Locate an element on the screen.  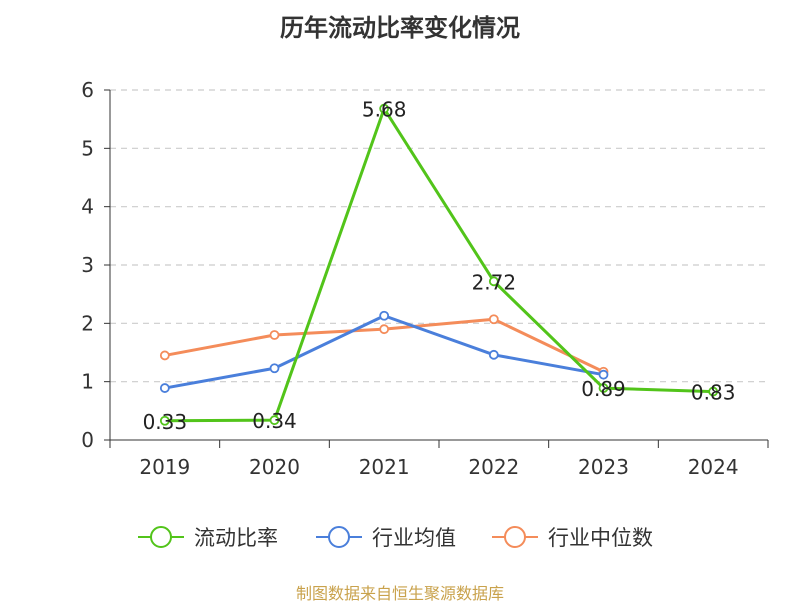
x-tick-label: 2024 is located at coordinates (713, 467).